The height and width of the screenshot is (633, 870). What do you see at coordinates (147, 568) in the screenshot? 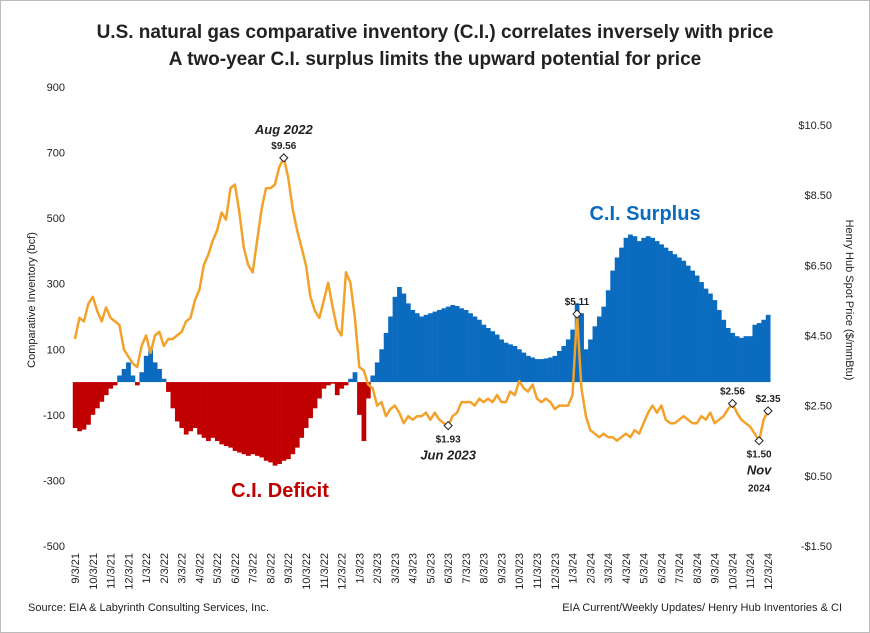
I see `x-tick-label: 1/3/22` at bounding box center [147, 568].